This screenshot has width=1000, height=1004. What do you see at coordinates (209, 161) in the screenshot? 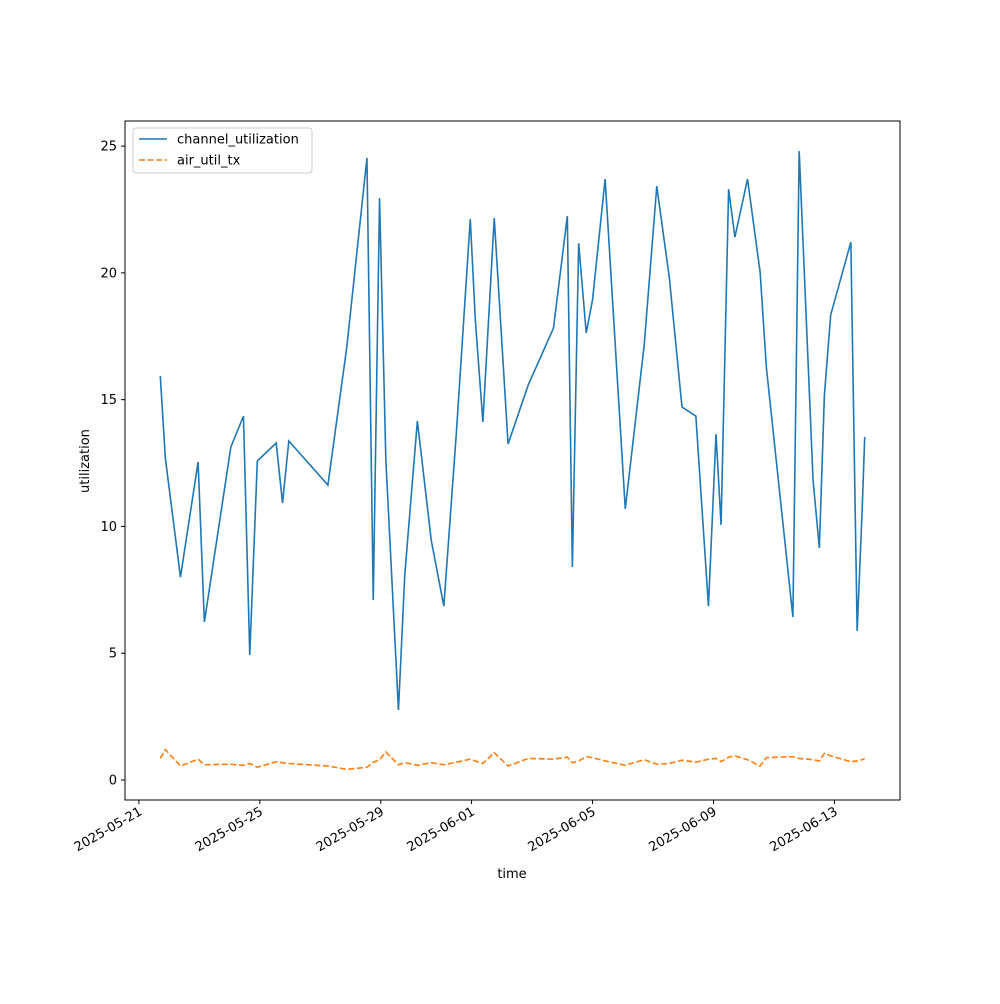
I see `legend-label: air_util_tx` at bounding box center [209, 161].